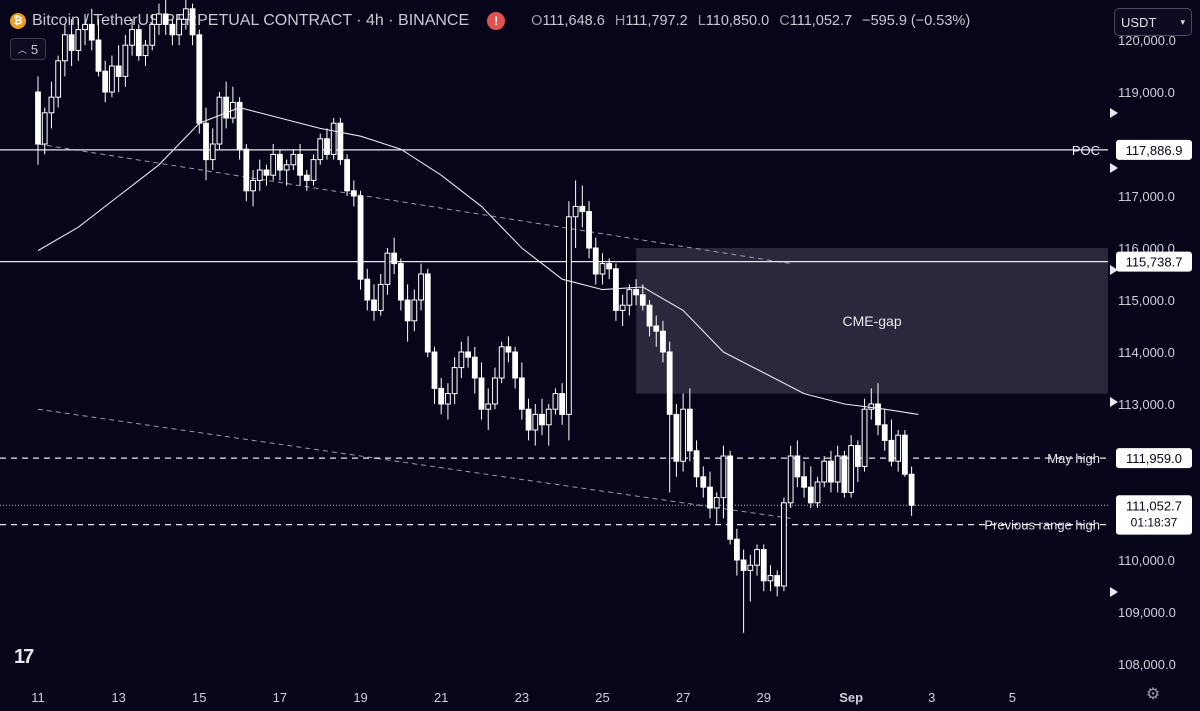 Image resolution: width=1200 pixels, height=711 pixels. Describe the element at coordinates (602, 697) in the screenshot. I see `x-axis-tick-label: 25` at that location.